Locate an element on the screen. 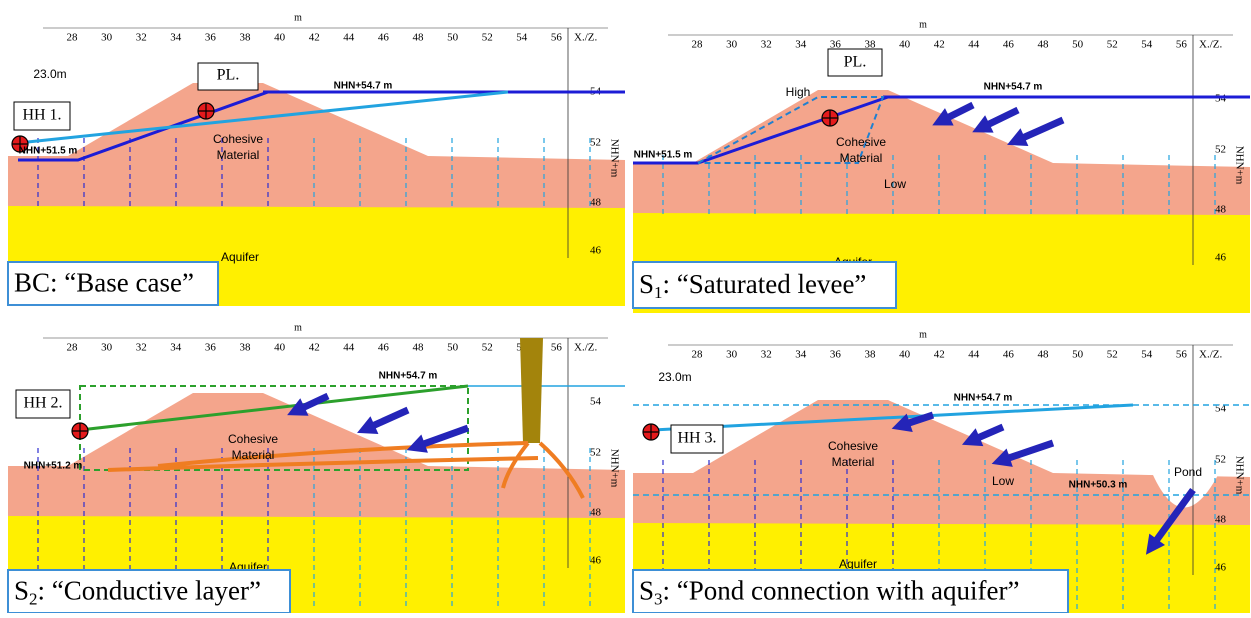  roots is located at coordinates (346, 470).